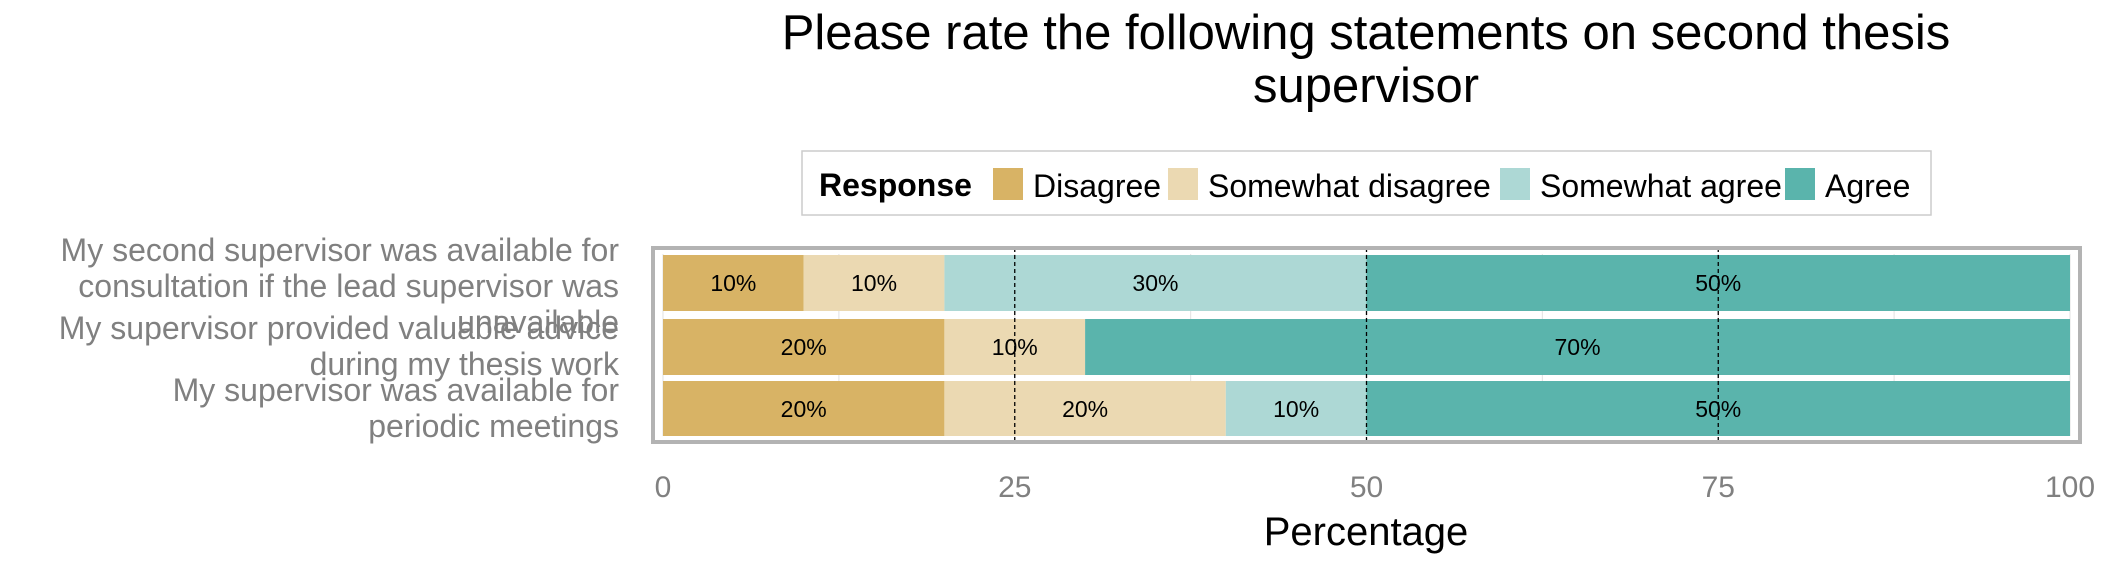 The height and width of the screenshot is (578, 2125). Describe the element at coordinates (1366, 532) in the screenshot. I see `x-axis-title: Percentage` at that location.